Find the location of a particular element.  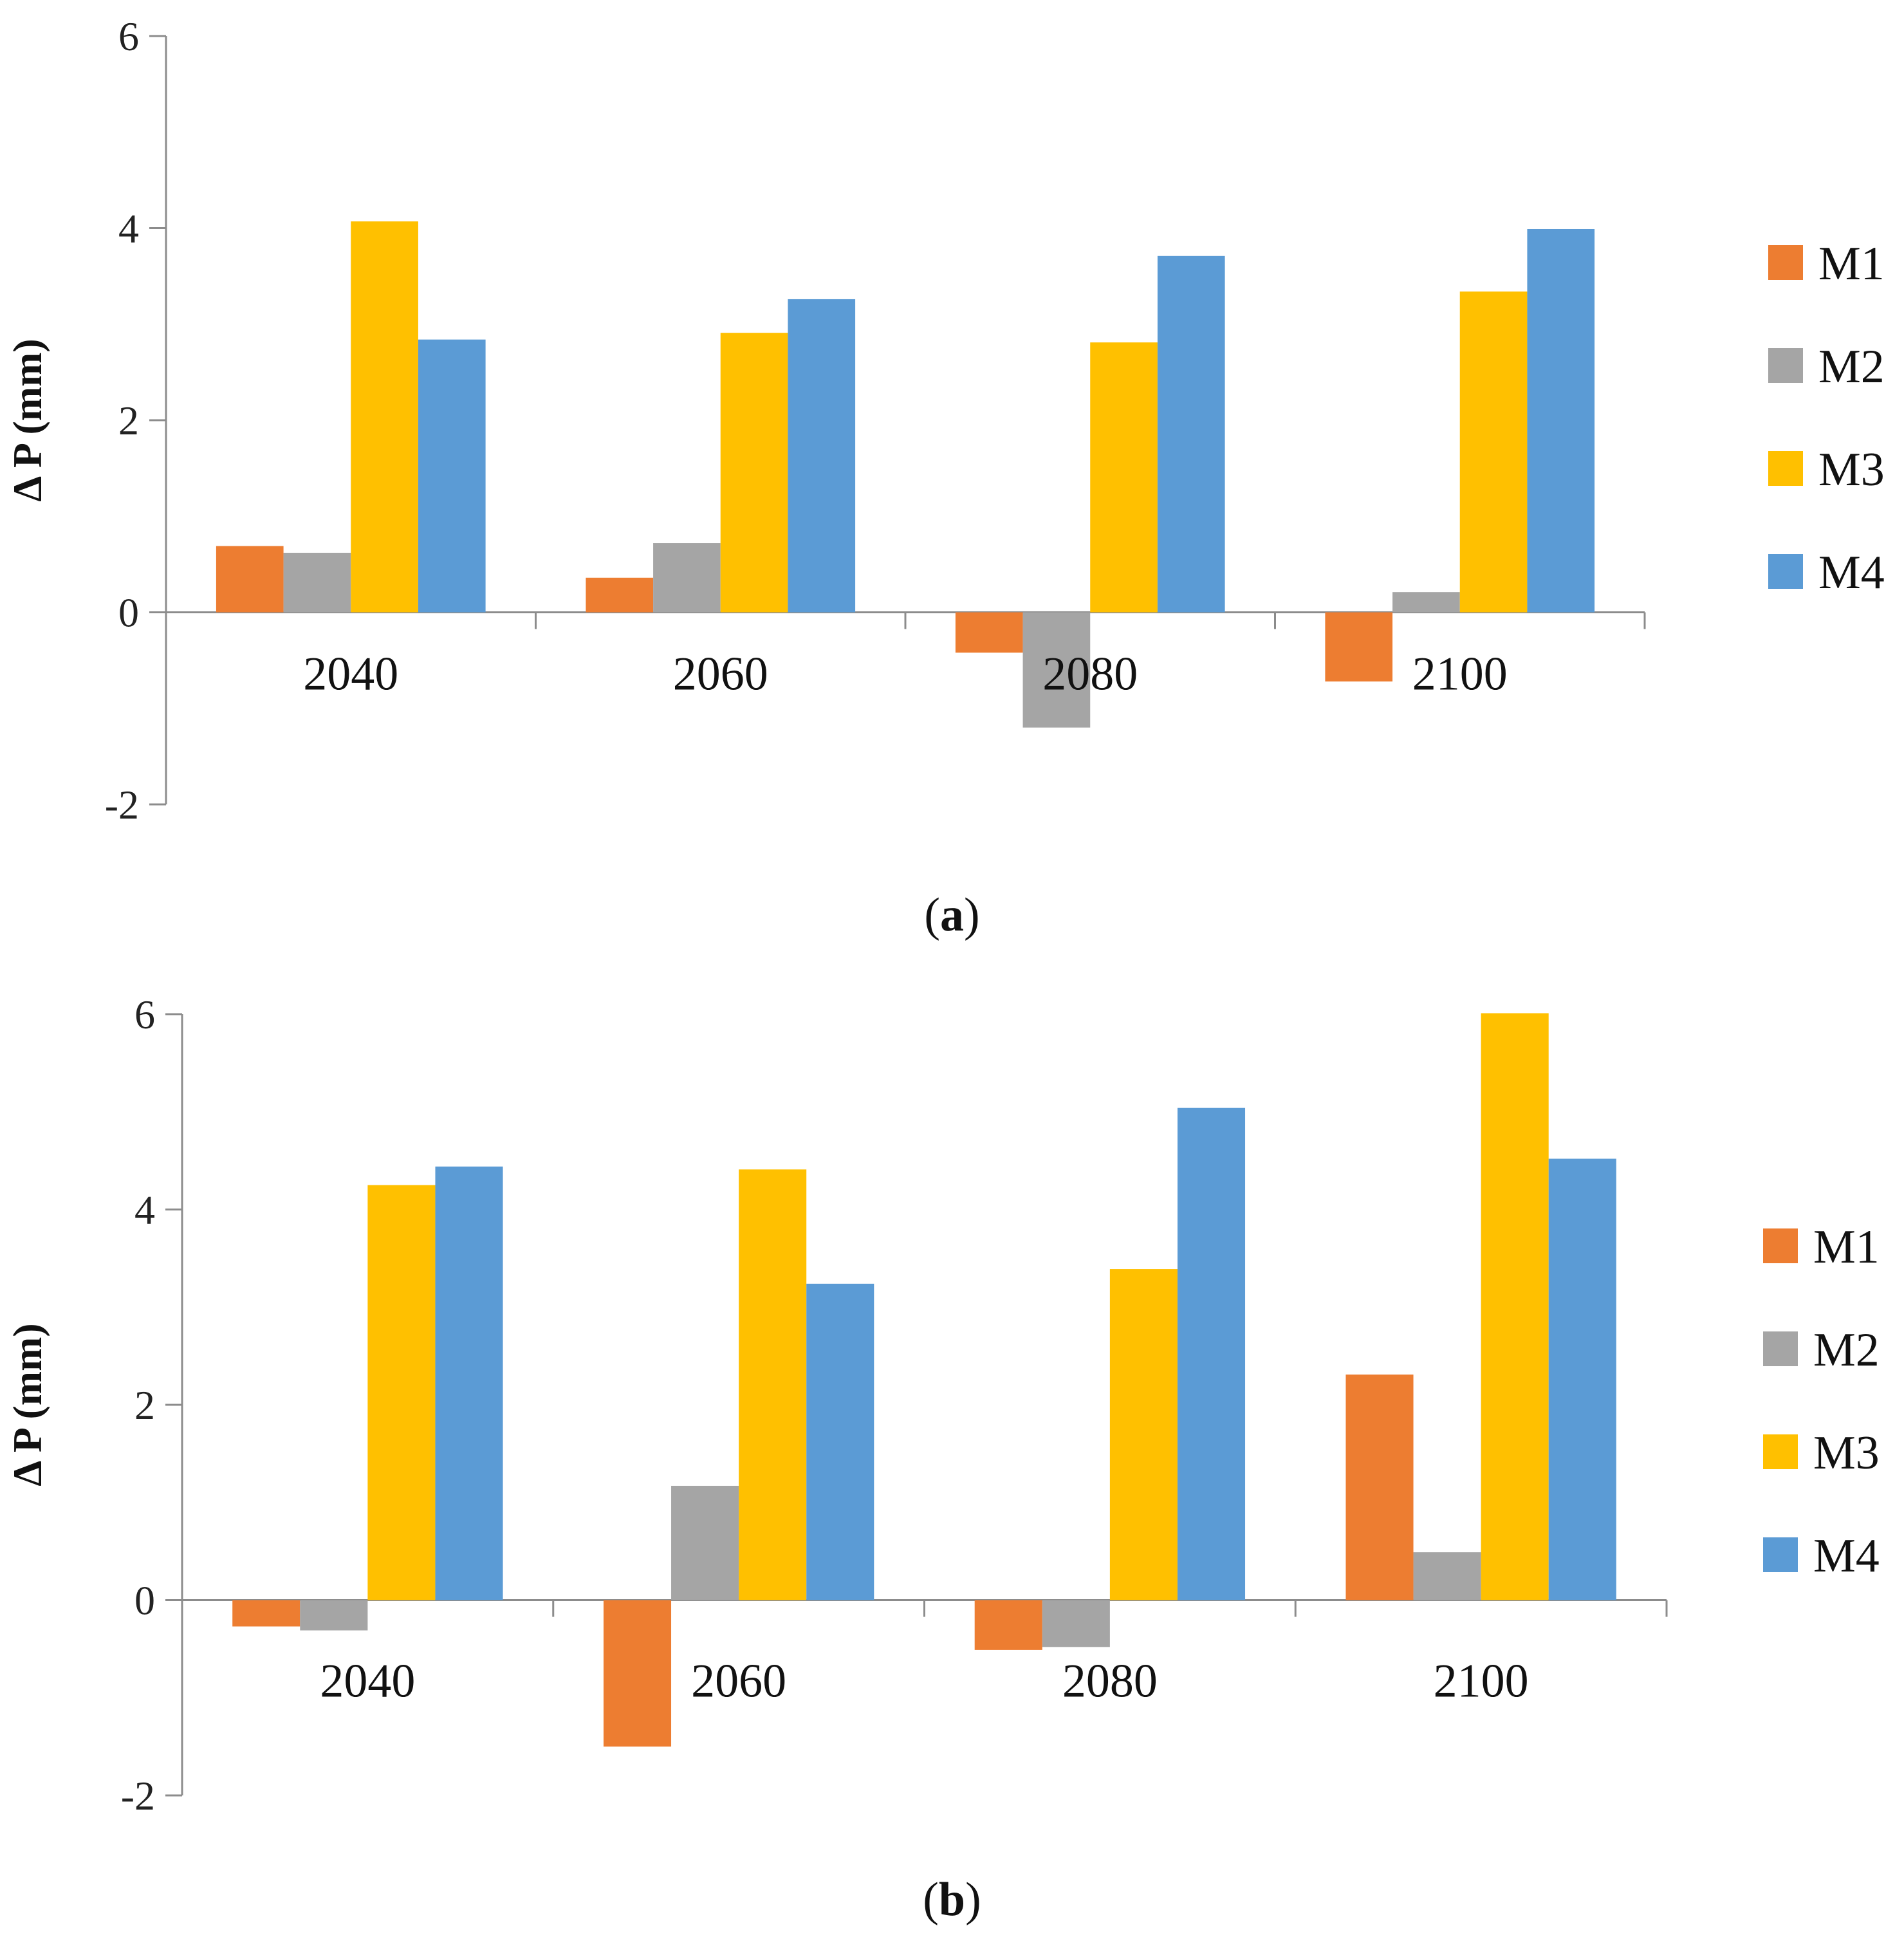

caption-b: (b) is located at coordinates (952, 1900).